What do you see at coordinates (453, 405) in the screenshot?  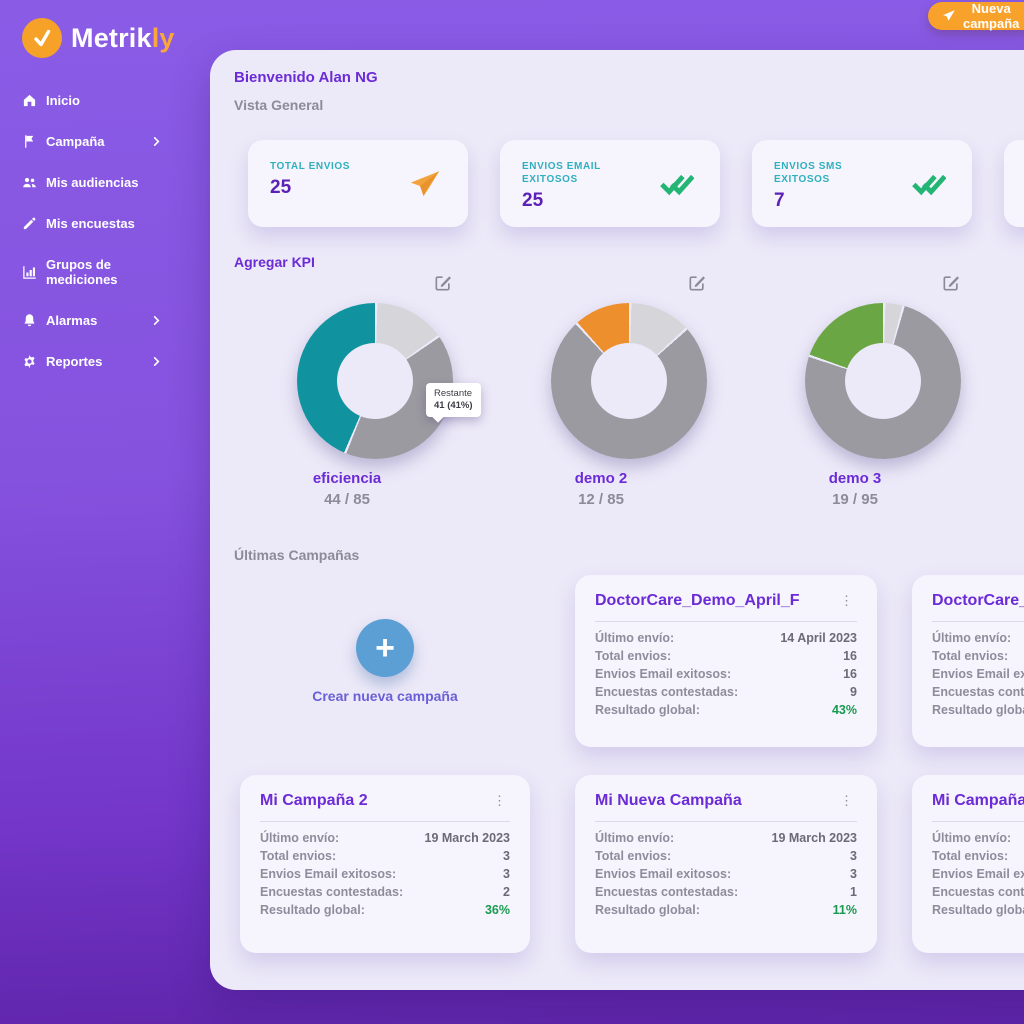 I see `tooltip-value: 41 (41%)` at bounding box center [453, 405].